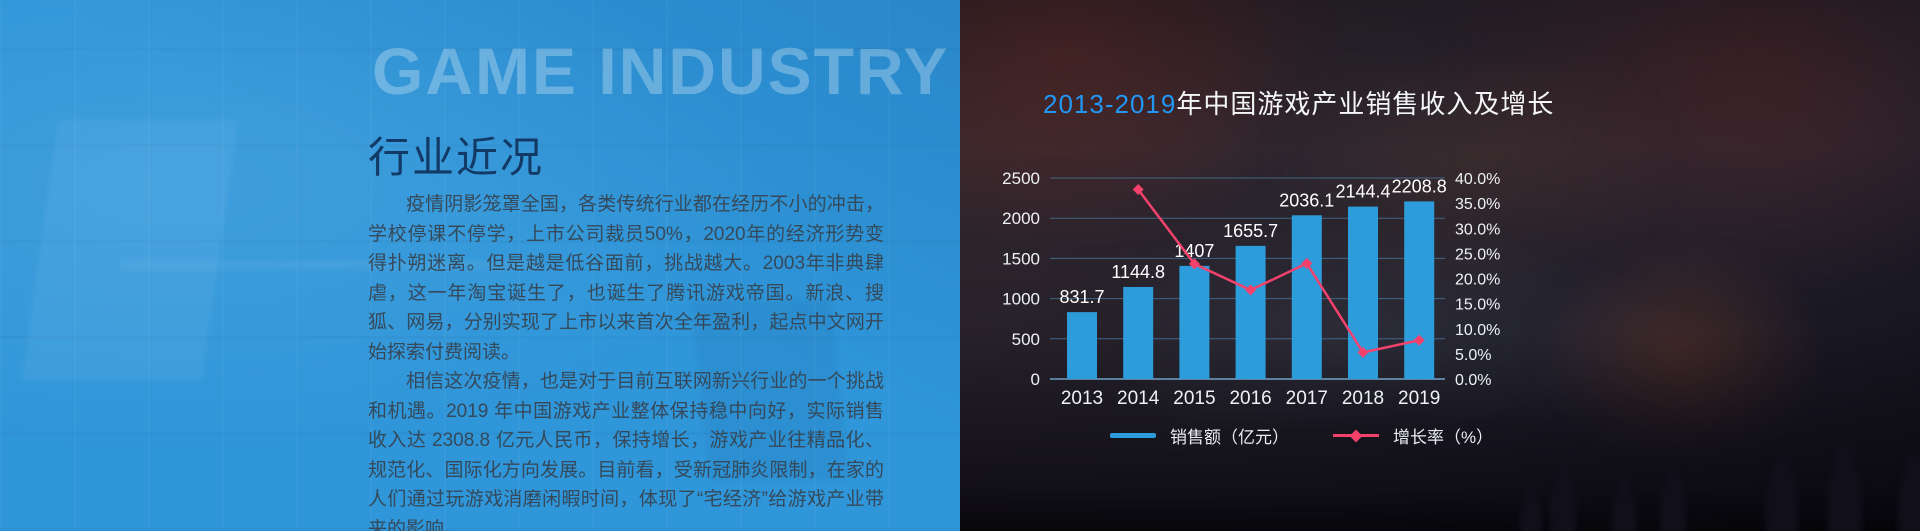 Image resolution: width=1920 pixels, height=531 pixels. I want to click on right-tick-label: 10.0%, so click(1477, 330).